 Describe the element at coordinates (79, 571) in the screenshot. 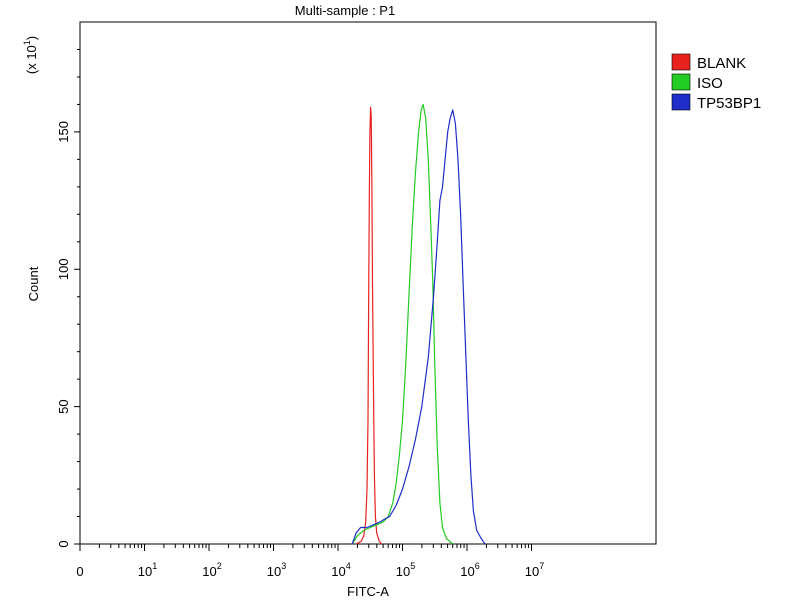

I see `x-tick-label: 0` at that location.